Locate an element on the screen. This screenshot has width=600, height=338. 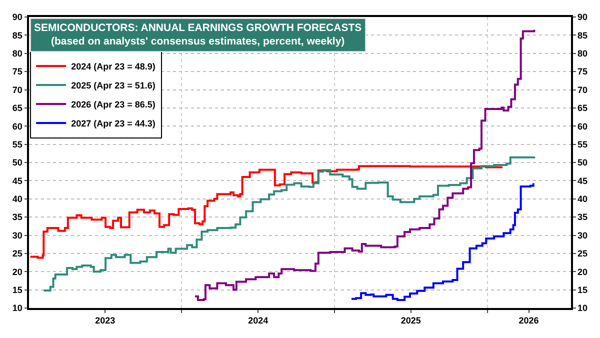
y-tick-label: 90 is located at coordinates (17, 17).